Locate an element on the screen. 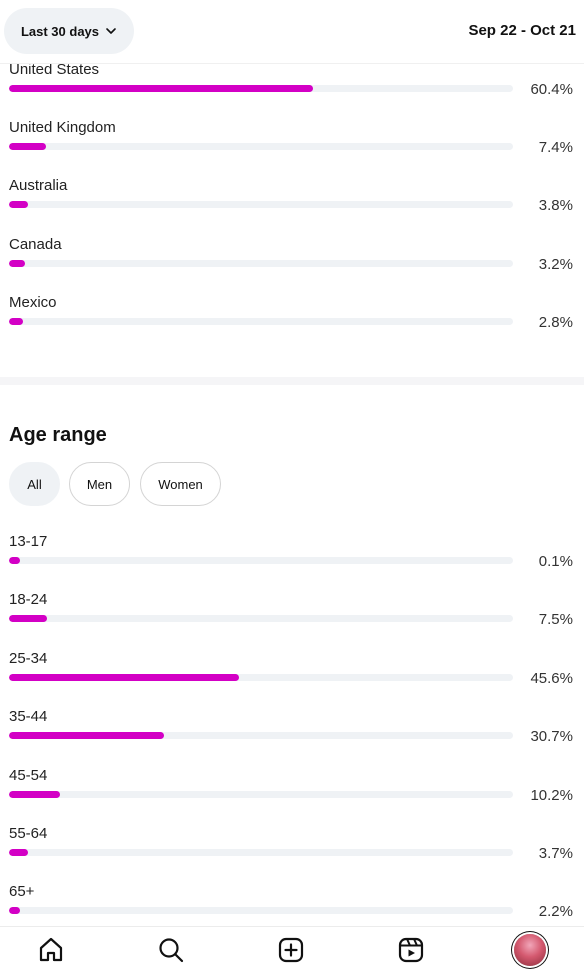 This screenshot has width=584, height=972. percentage-value: 0.1% is located at coordinates (555, 561).